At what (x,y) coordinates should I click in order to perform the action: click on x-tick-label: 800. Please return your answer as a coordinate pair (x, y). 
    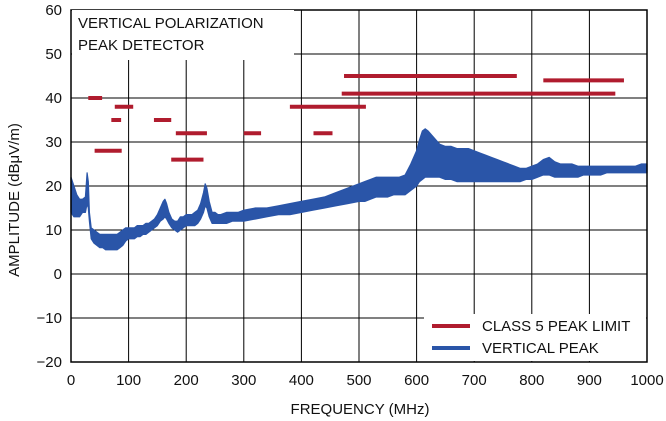
    Looking at the image, I should click on (531, 380).